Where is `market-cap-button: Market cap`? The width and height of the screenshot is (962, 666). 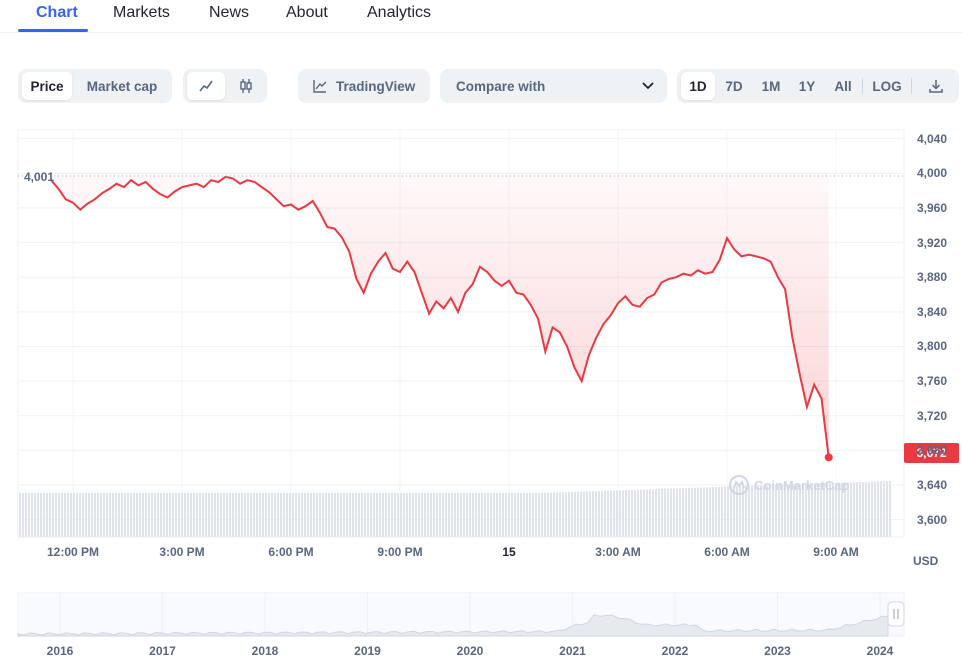 market-cap-button: Market cap is located at coordinates (122, 86).